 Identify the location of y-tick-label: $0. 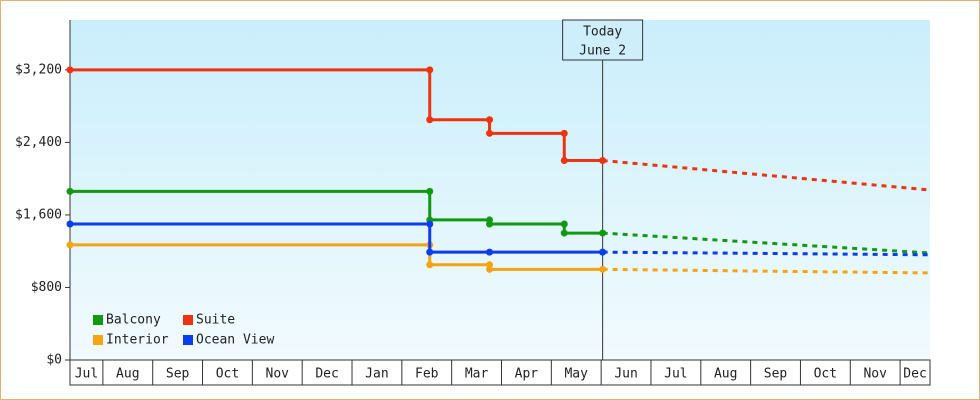
(54, 360).